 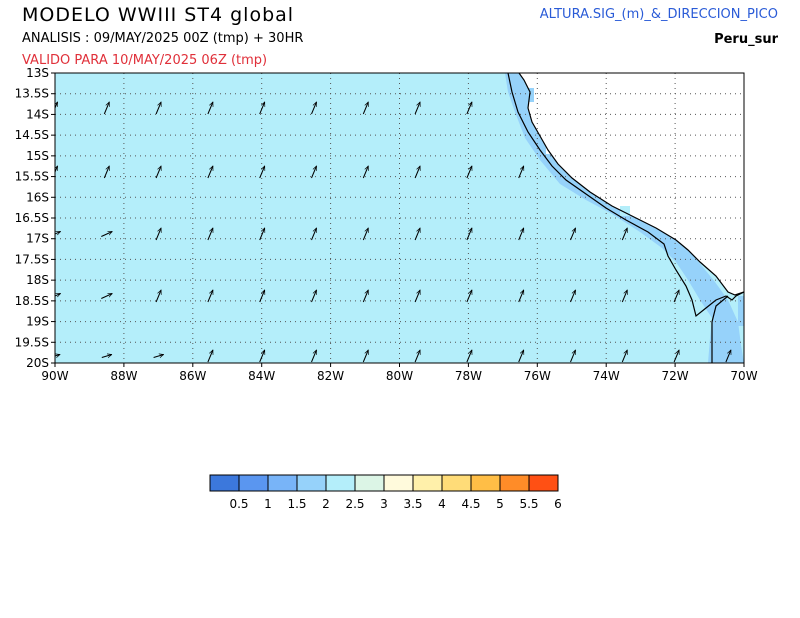 I want to click on colorbar: 0.5 1 1.5 2 2.5 3 3.5 4 4.5 5 5.5 6, so click(x=385, y=492).